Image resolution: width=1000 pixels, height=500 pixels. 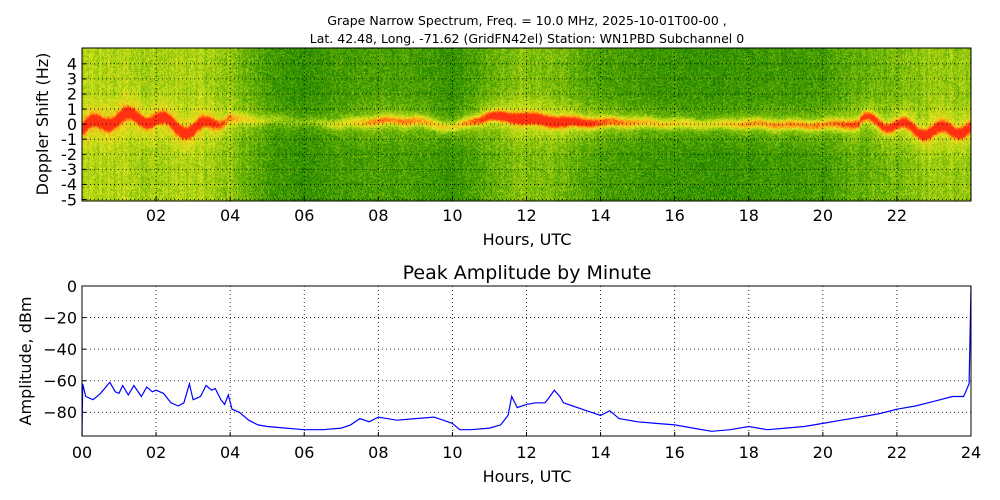 I want to click on y-tick-label: 2, so click(x=72, y=94).